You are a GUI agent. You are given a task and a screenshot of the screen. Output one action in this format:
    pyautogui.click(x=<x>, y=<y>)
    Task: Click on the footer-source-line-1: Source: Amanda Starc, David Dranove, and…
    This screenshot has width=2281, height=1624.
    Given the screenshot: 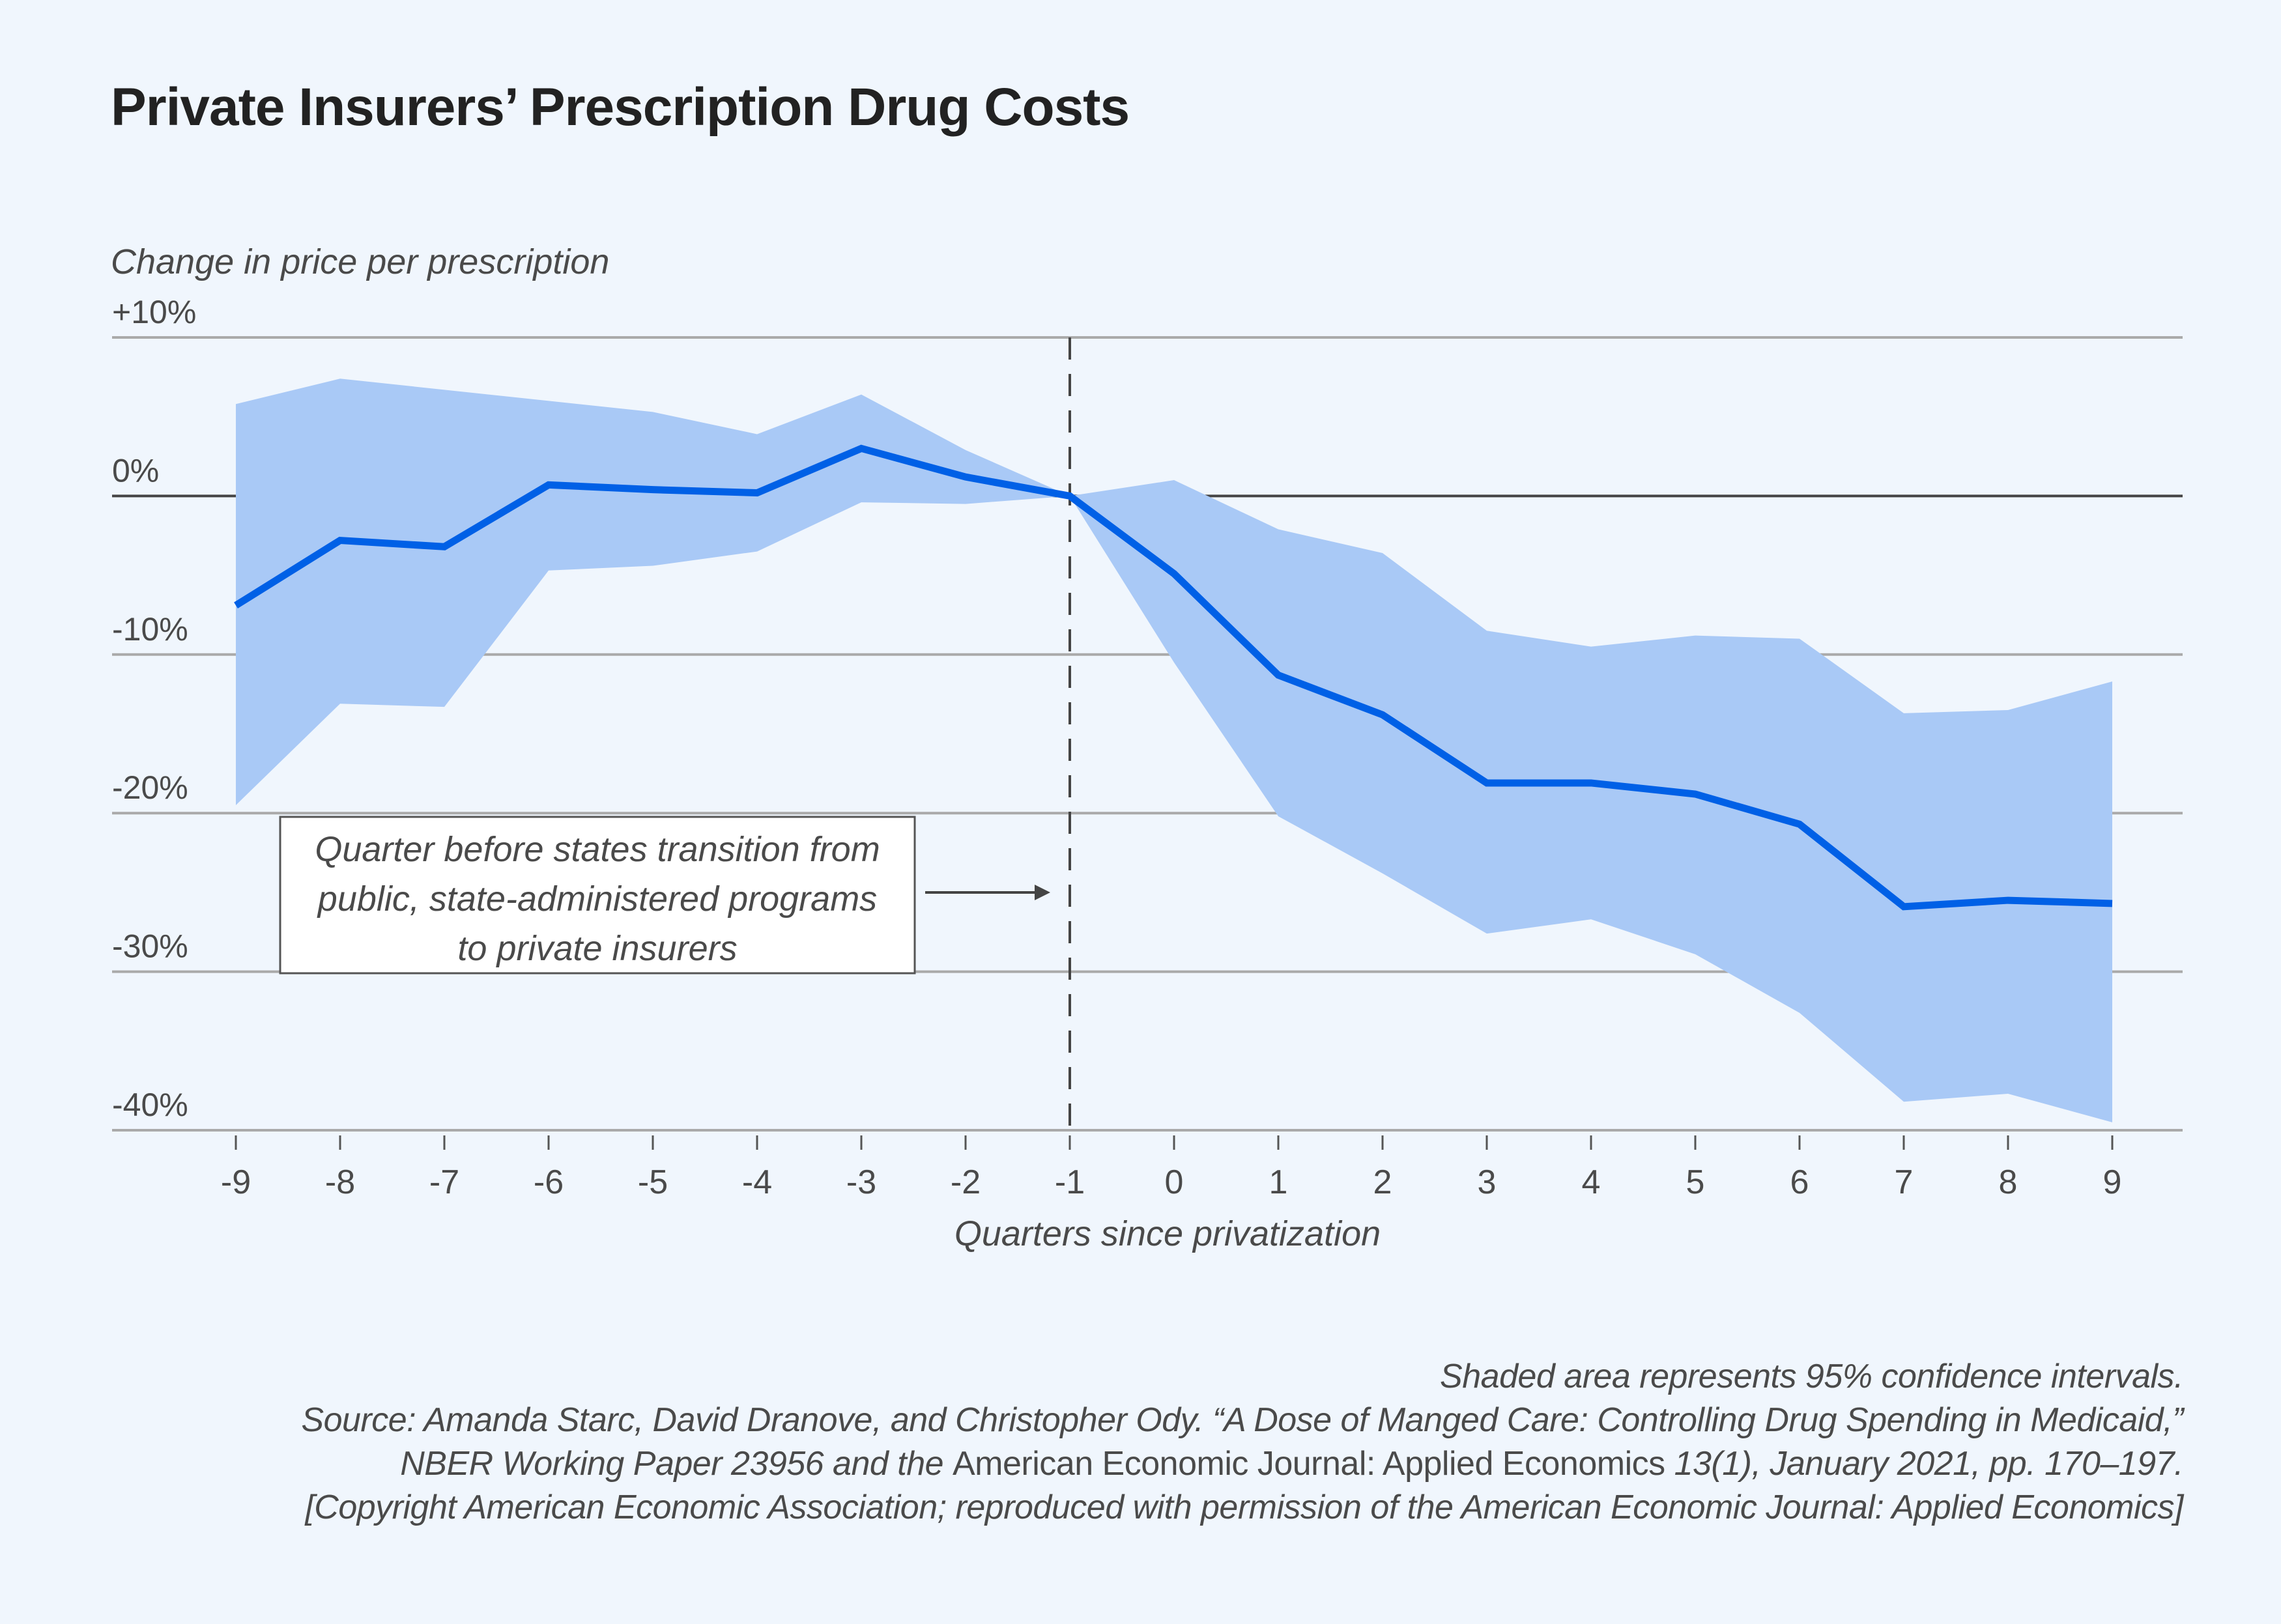 What is the action you would take?
    pyautogui.click(x=1242, y=1420)
    